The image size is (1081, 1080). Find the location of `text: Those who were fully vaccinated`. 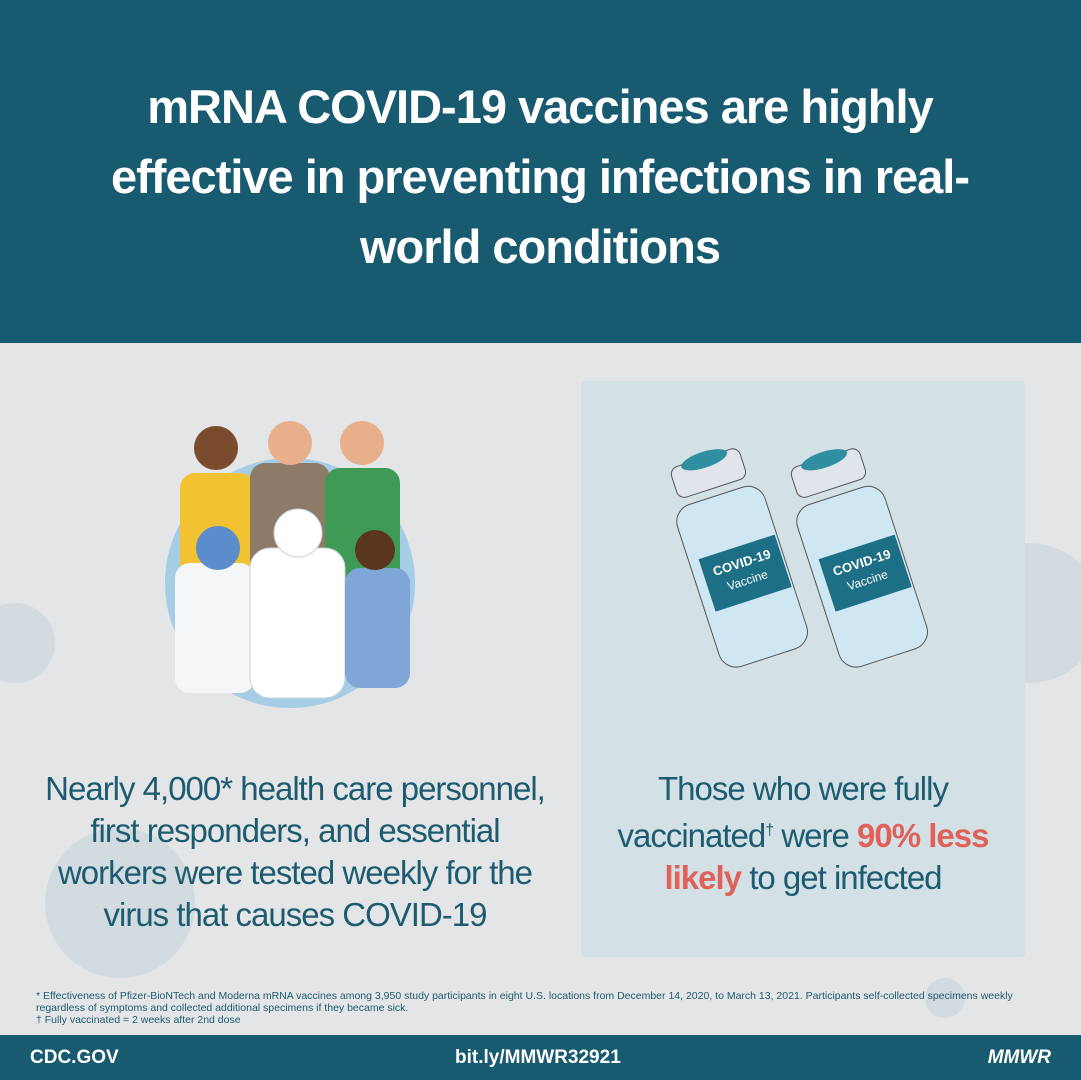

text: Those who were fully vaccinated is located at coordinates (783, 812).